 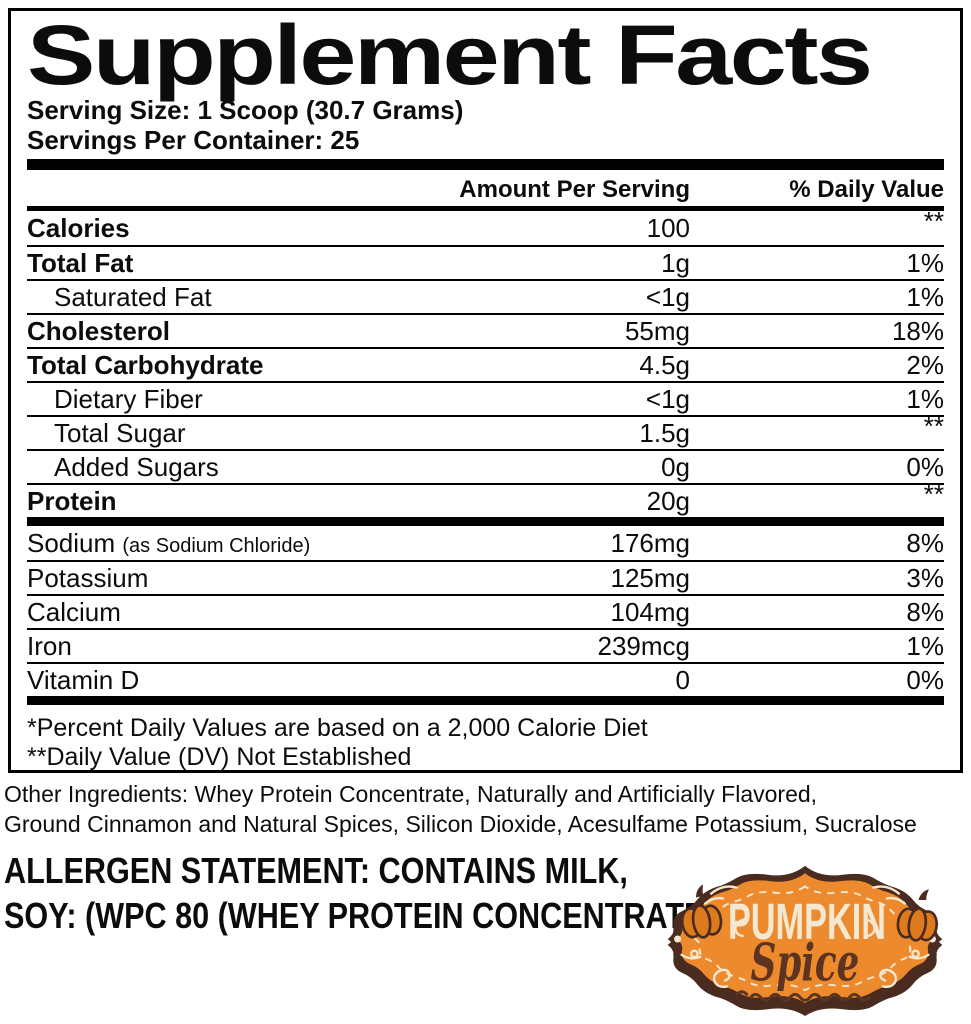 What do you see at coordinates (193, 140) in the screenshot?
I see `servings-per-container-text: Servings Per Container: 25` at bounding box center [193, 140].